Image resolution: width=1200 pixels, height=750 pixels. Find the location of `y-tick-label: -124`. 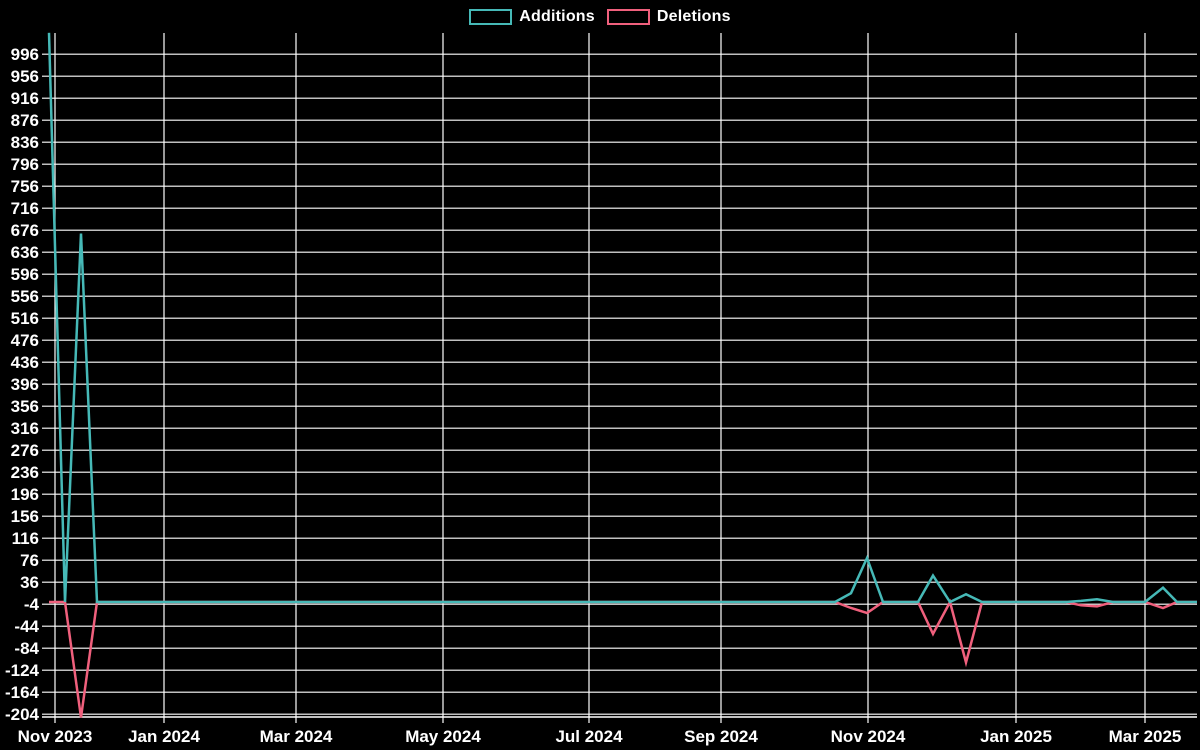

y-tick-label: -124 is located at coordinates (22, 670).